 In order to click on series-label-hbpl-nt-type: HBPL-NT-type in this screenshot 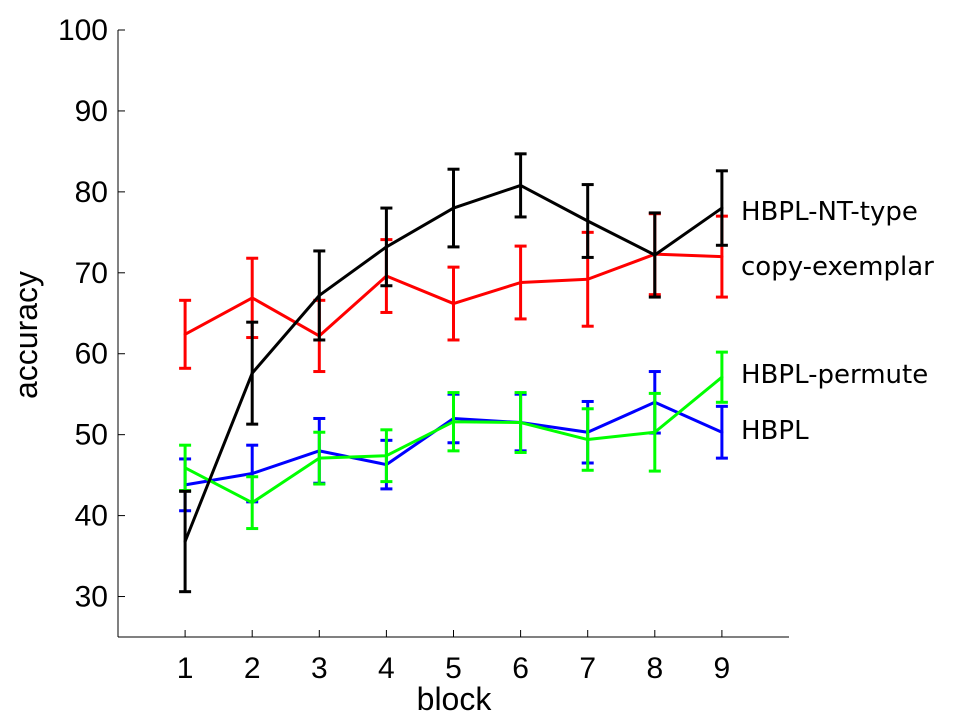, I will do `click(829, 212)`.